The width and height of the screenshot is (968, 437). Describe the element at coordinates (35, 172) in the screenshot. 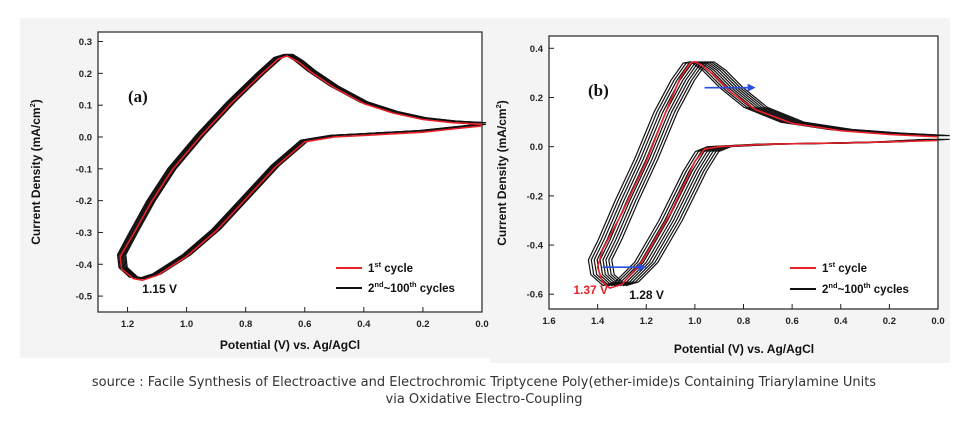

I see `panel-a-y-axis-title: Current Density (mA/cm2)` at that location.